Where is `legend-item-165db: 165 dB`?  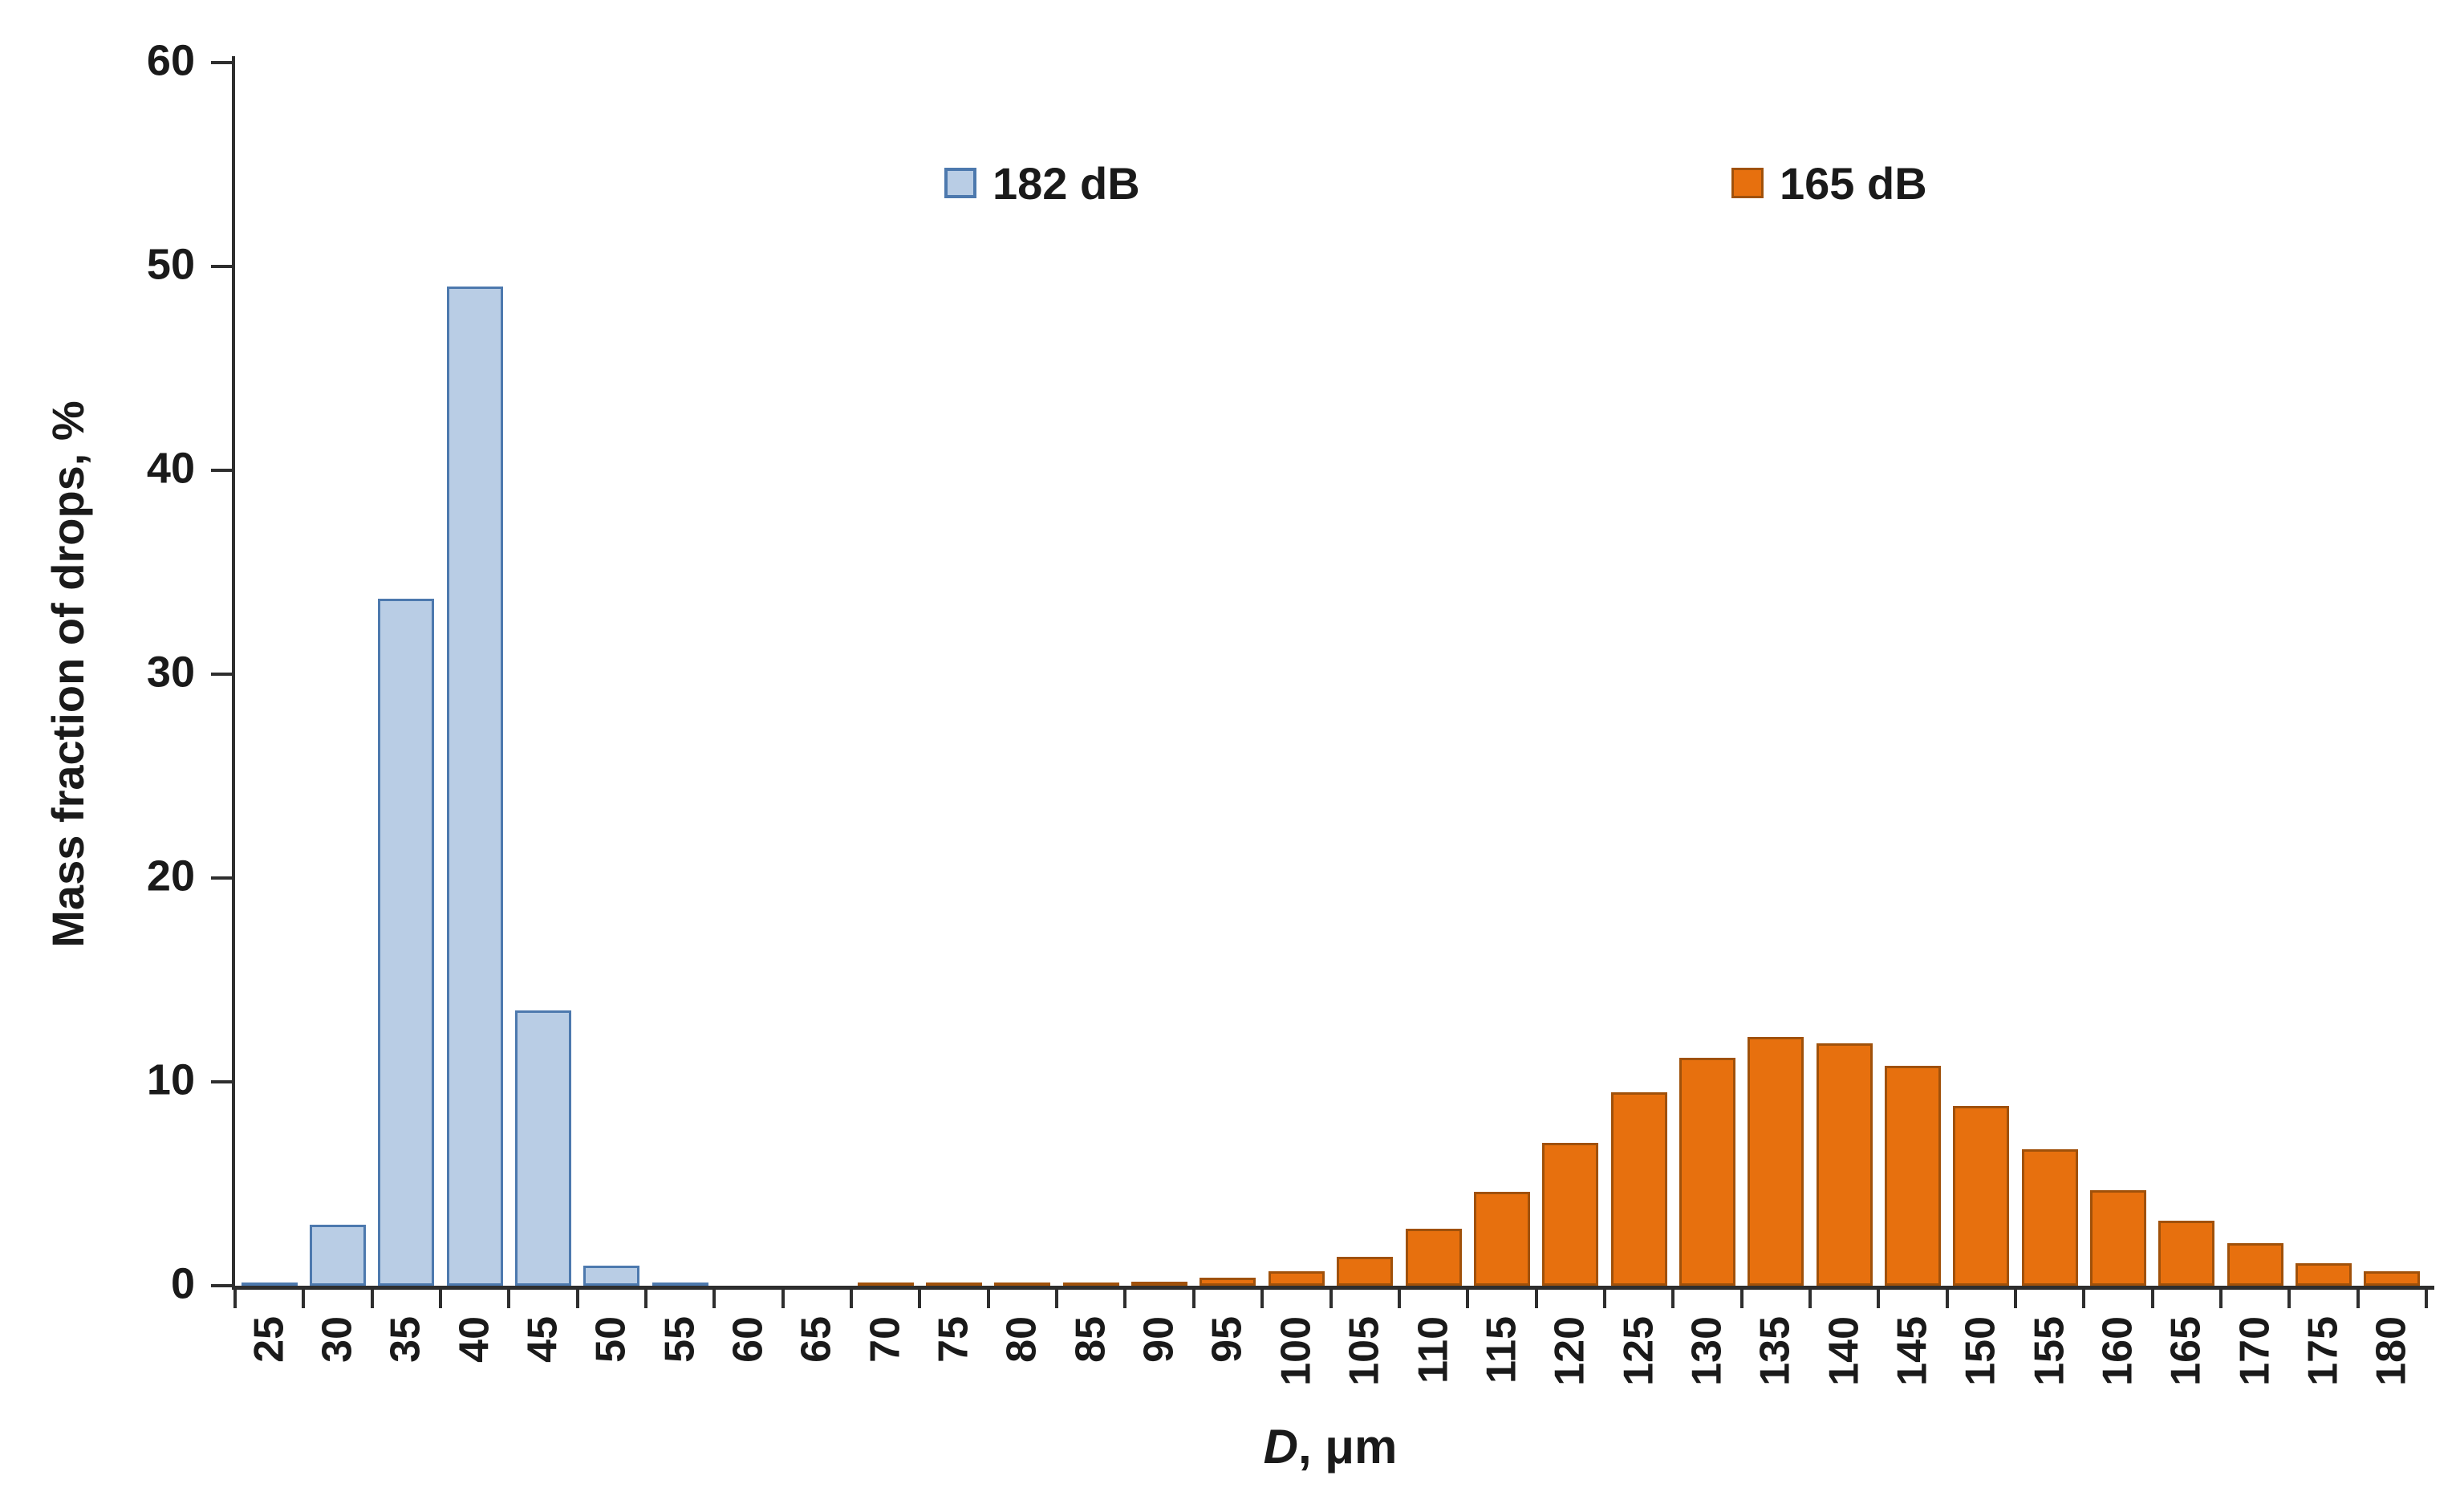 legend-item-165db: 165 dB is located at coordinates (1829, 183).